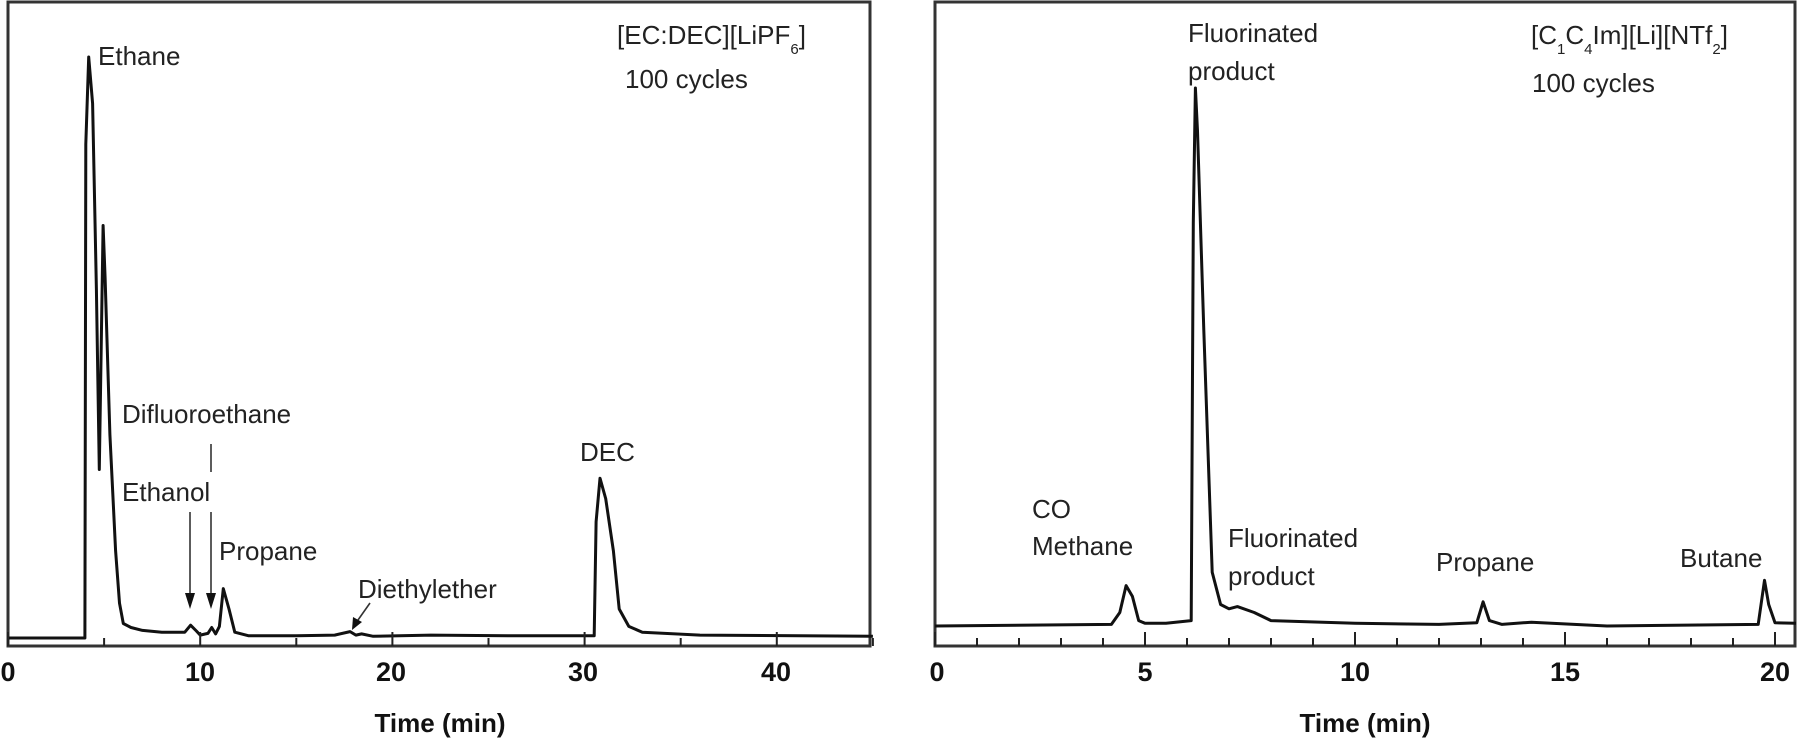 This screenshot has height=741, width=1800. What do you see at coordinates (1544, 35) in the screenshot?
I see `right-electrolyte-part: [C` at bounding box center [1544, 35].